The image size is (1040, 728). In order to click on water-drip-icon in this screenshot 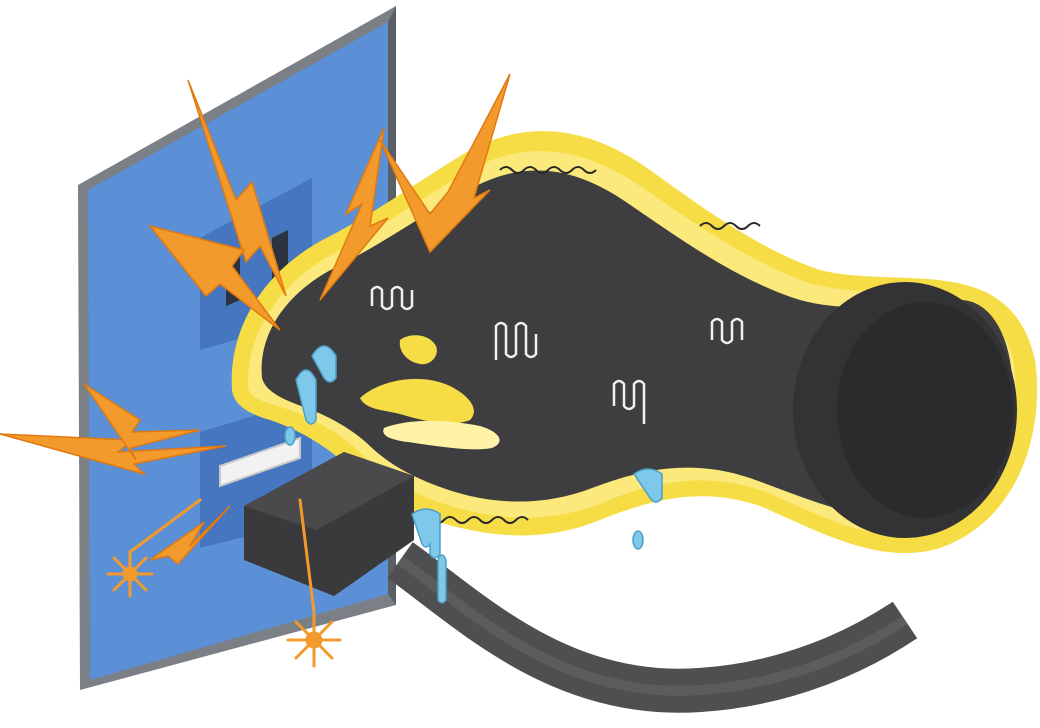, I will do `click(473, 474)`.